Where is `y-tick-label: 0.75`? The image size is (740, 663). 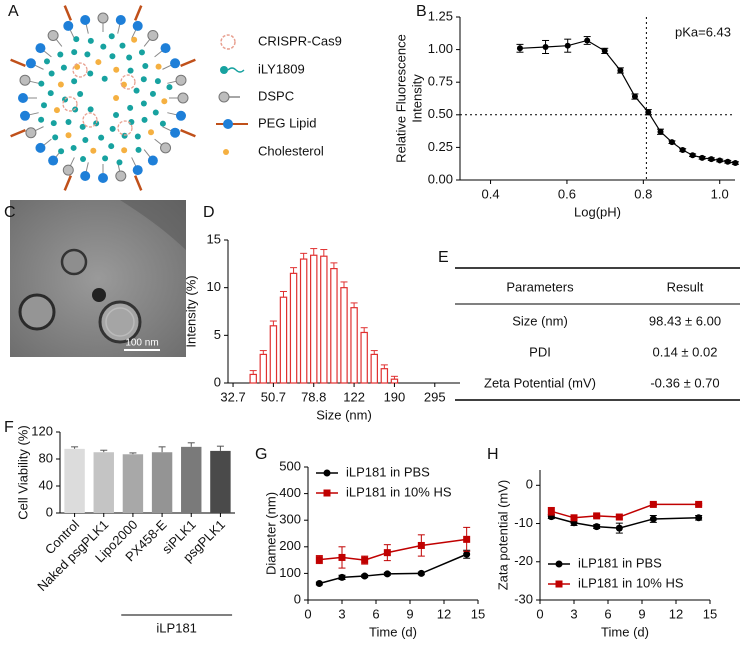
y-tick-label: 0.75 is located at coordinates (440, 81).